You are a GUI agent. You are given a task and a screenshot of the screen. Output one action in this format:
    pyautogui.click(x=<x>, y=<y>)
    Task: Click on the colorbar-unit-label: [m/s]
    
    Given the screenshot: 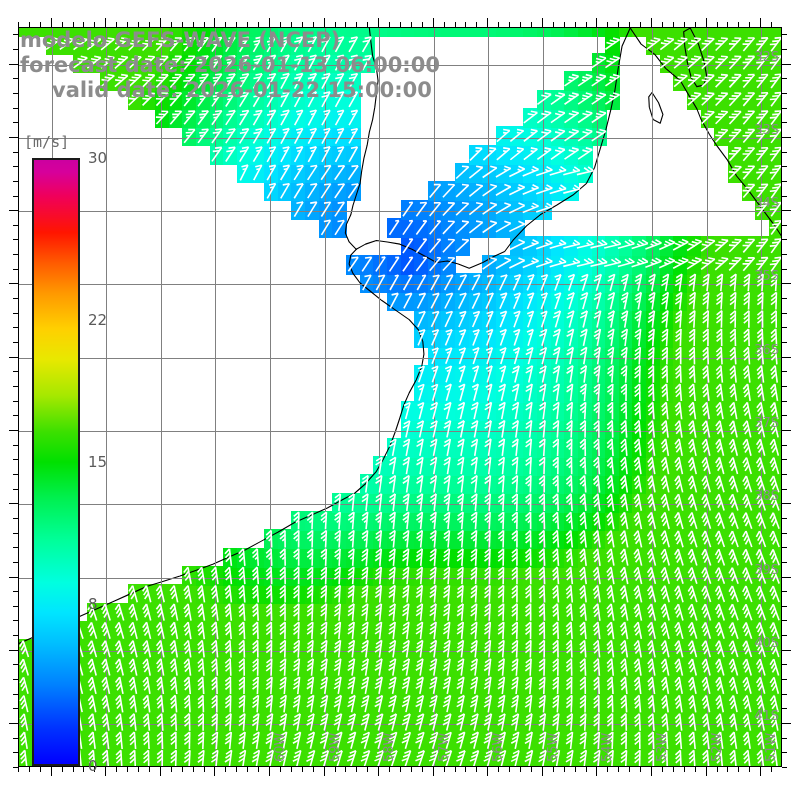 What is the action you would take?
    pyautogui.click(x=47, y=142)
    